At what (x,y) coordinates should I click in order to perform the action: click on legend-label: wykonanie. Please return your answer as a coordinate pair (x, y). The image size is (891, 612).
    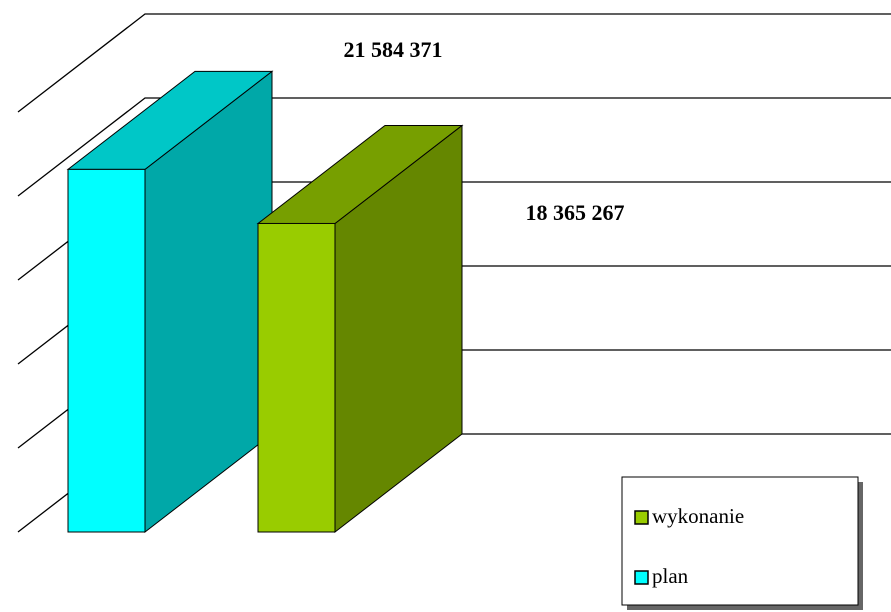
    Looking at the image, I should click on (698, 516).